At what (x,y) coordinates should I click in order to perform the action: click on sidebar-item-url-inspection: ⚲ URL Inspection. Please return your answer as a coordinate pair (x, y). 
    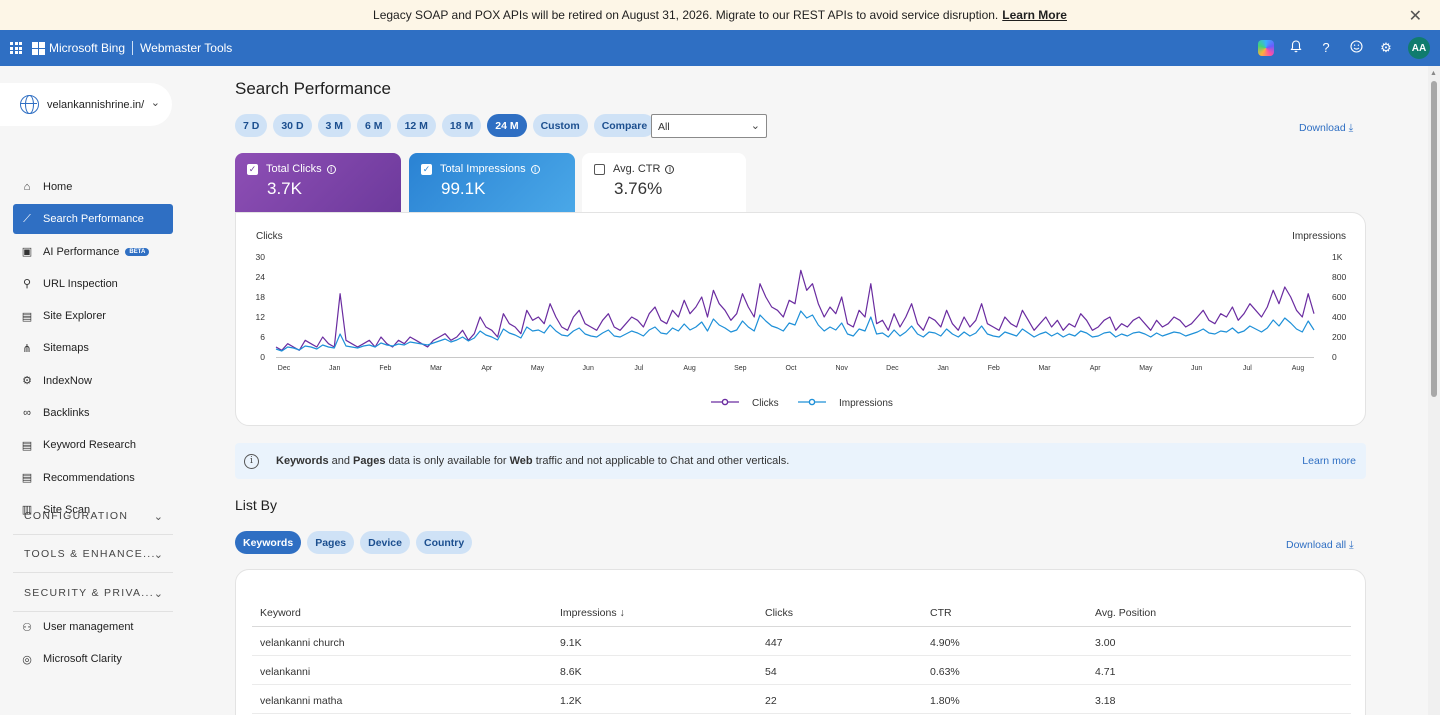
    Looking at the image, I should click on (93, 284).